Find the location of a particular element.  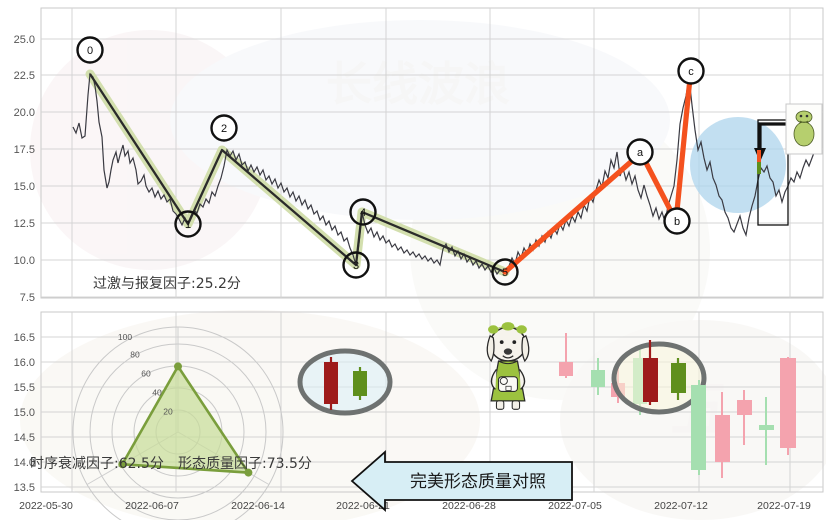

x-tick-label: 2022-07-19 is located at coordinates (784, 506).